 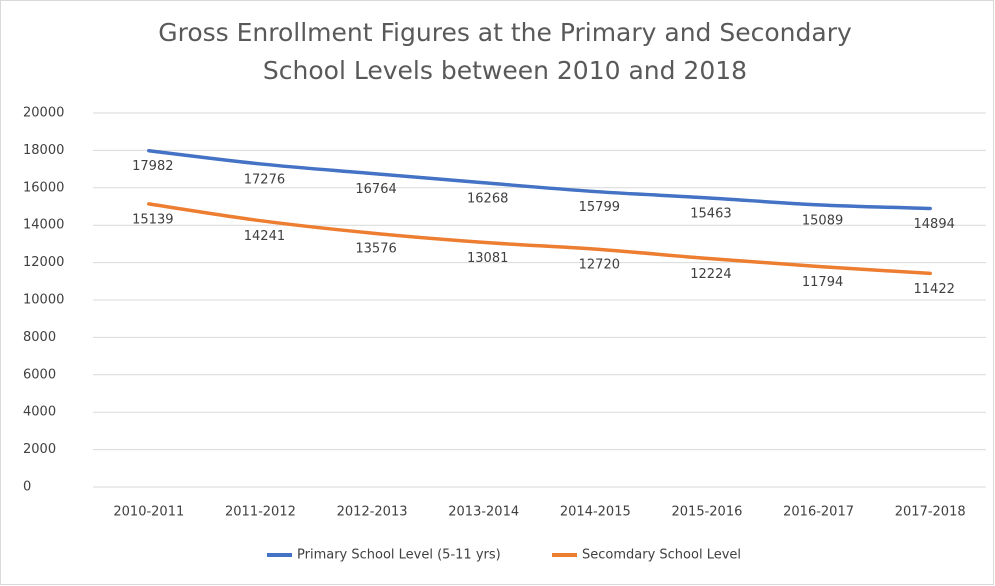 What do you see at coordinates (43, 300) in the screenshot?
I see `y-tick-label: 10000` at bounding box center [43, 300].